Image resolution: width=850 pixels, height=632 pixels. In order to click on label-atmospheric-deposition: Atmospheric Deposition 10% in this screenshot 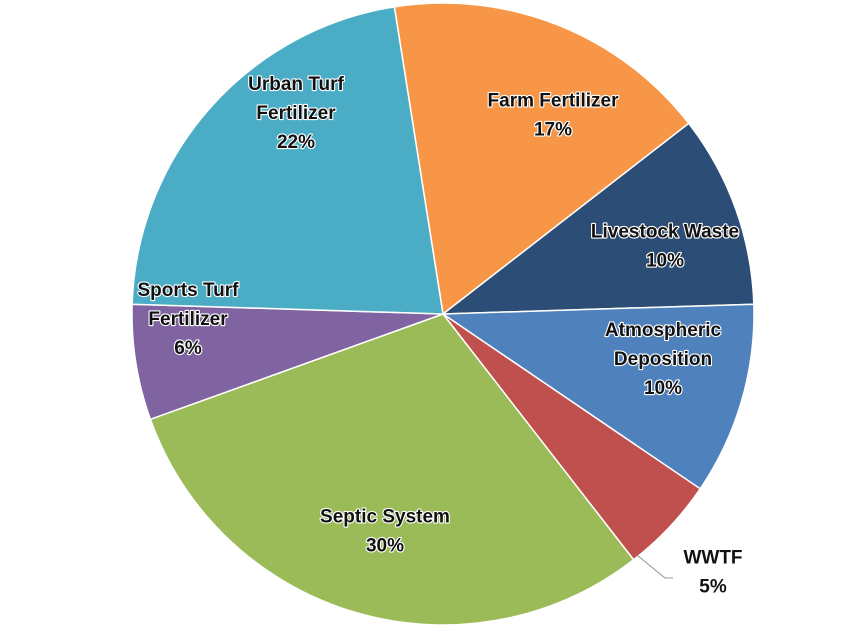, I will do `click(663, 359)`.